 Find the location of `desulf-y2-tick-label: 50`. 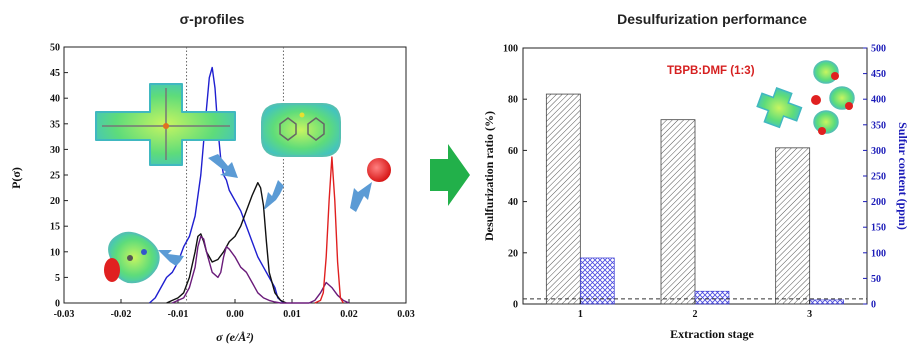

desulf-y2-tick-label: 50 is located at coordinates (876, 279).